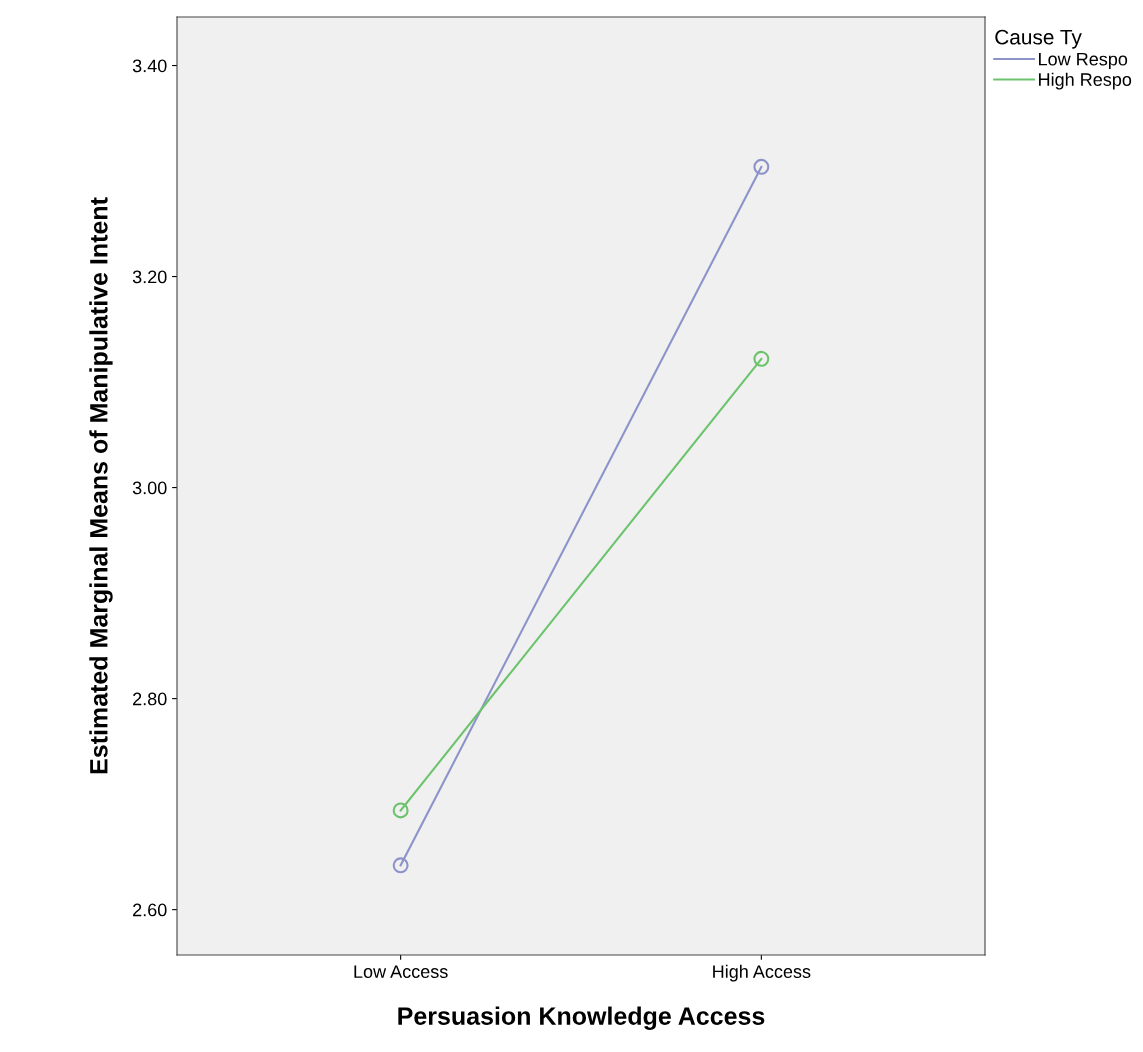 The width and height of the screenshot is (1143, 1052). I want to click on y-tick-label: 3.00, so click(149, 488).